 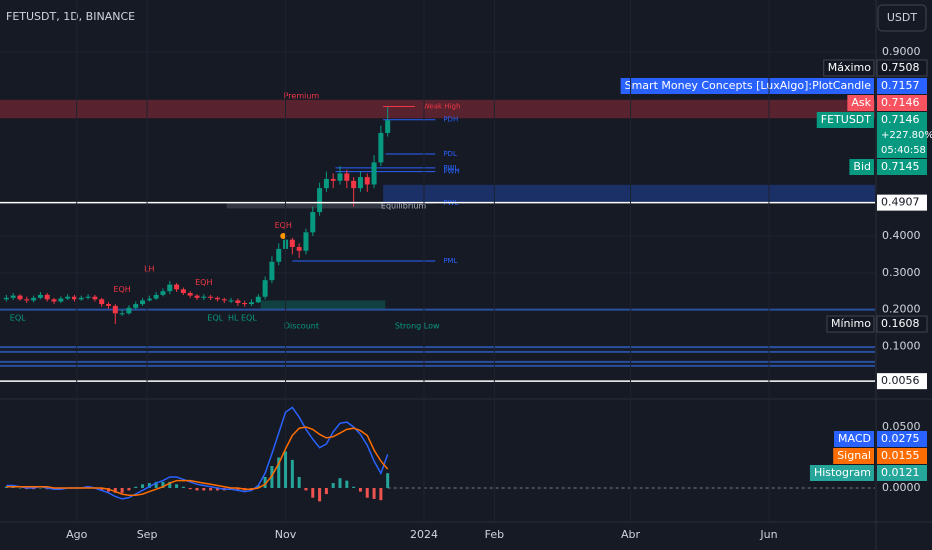 What do you see at coordinates (900, 166) in the screenshot?
I see `price-label-value: 0.7145` at bounding box center [900, 166].